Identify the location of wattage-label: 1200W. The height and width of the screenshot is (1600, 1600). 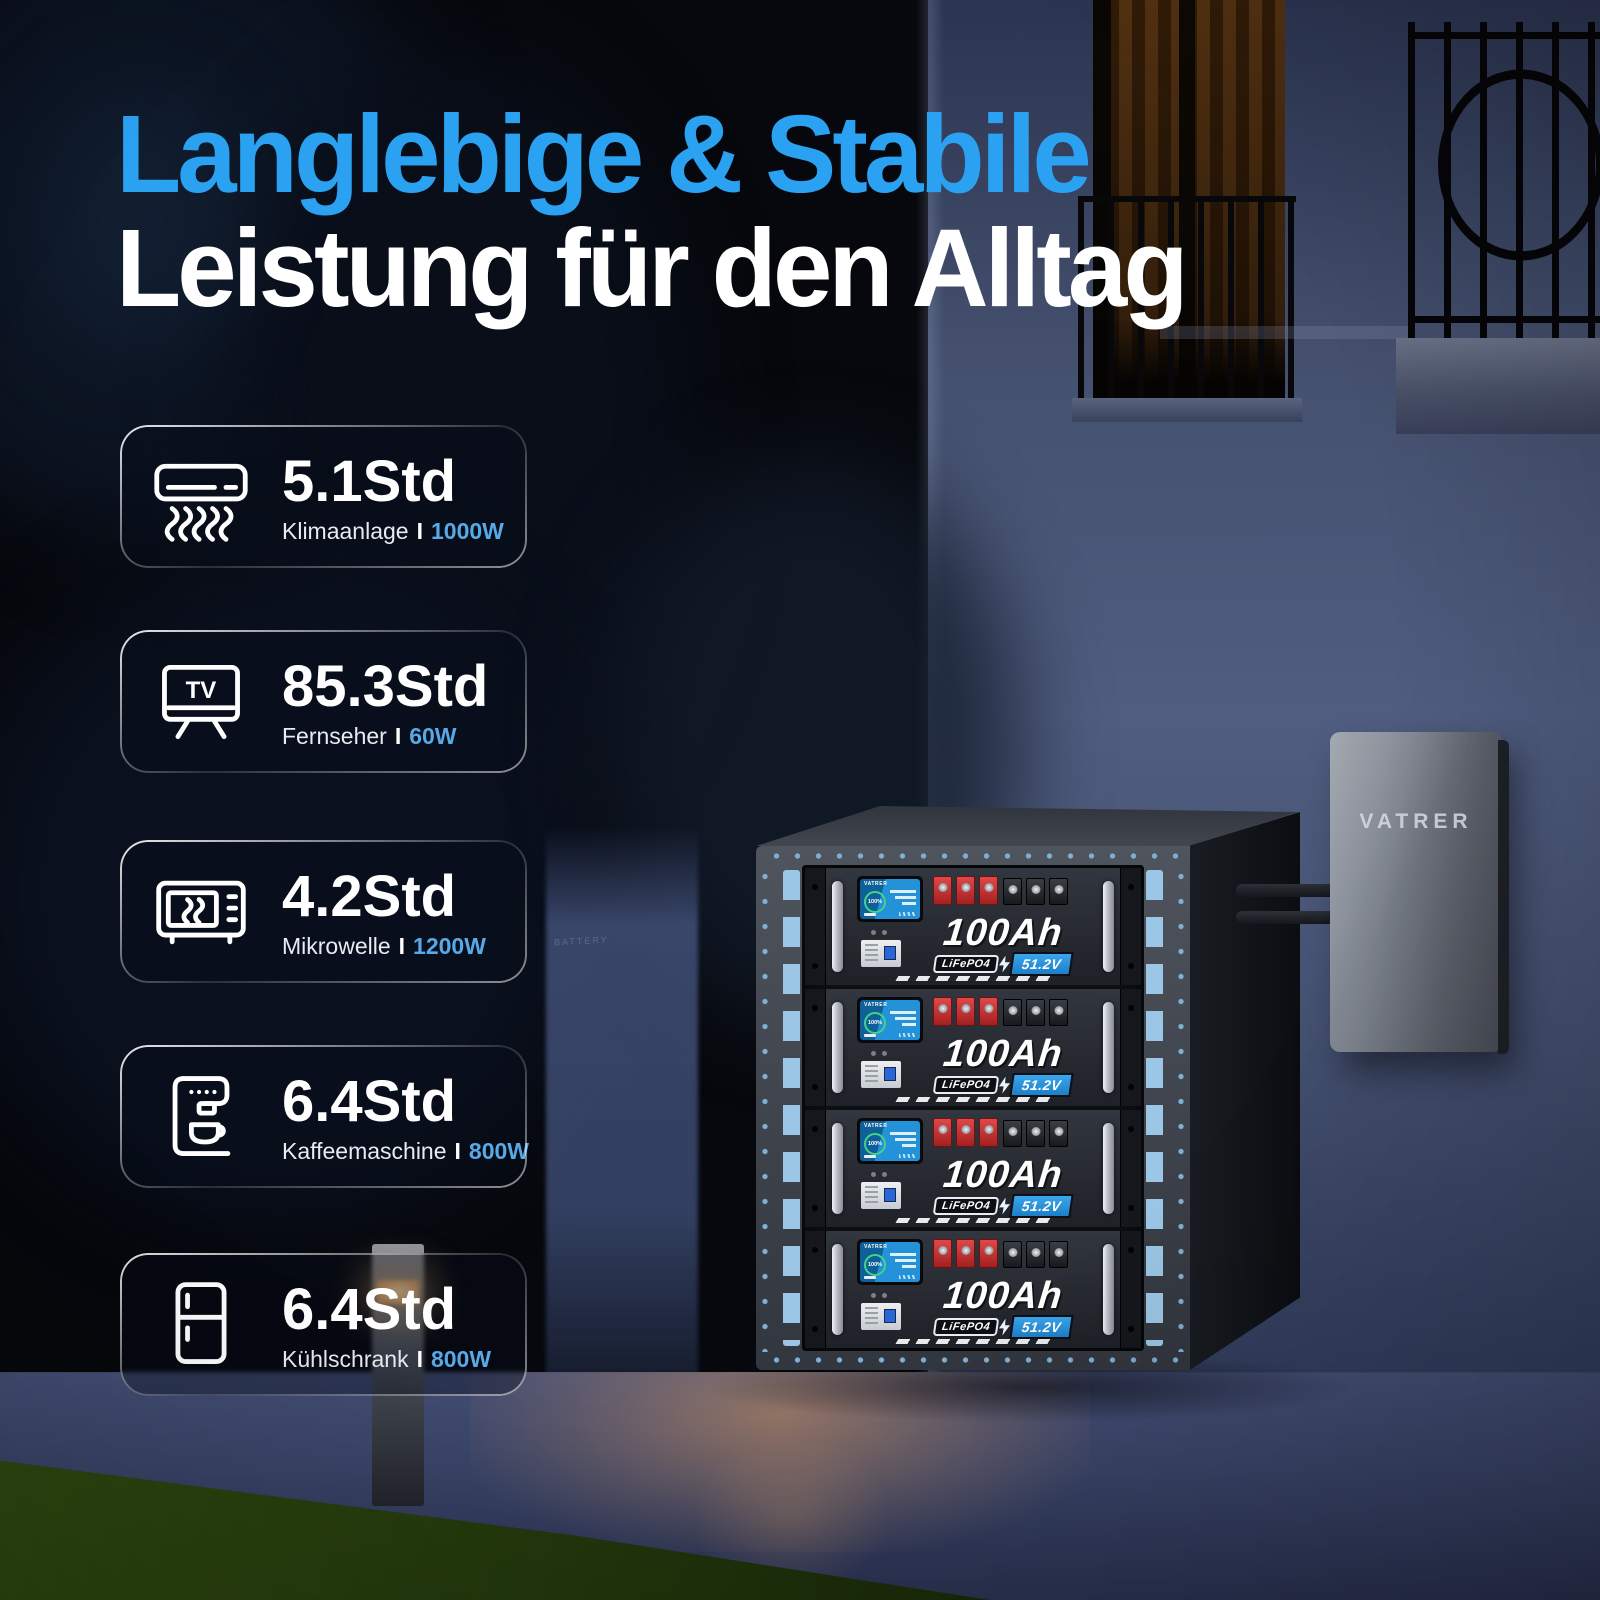
(449, 946).